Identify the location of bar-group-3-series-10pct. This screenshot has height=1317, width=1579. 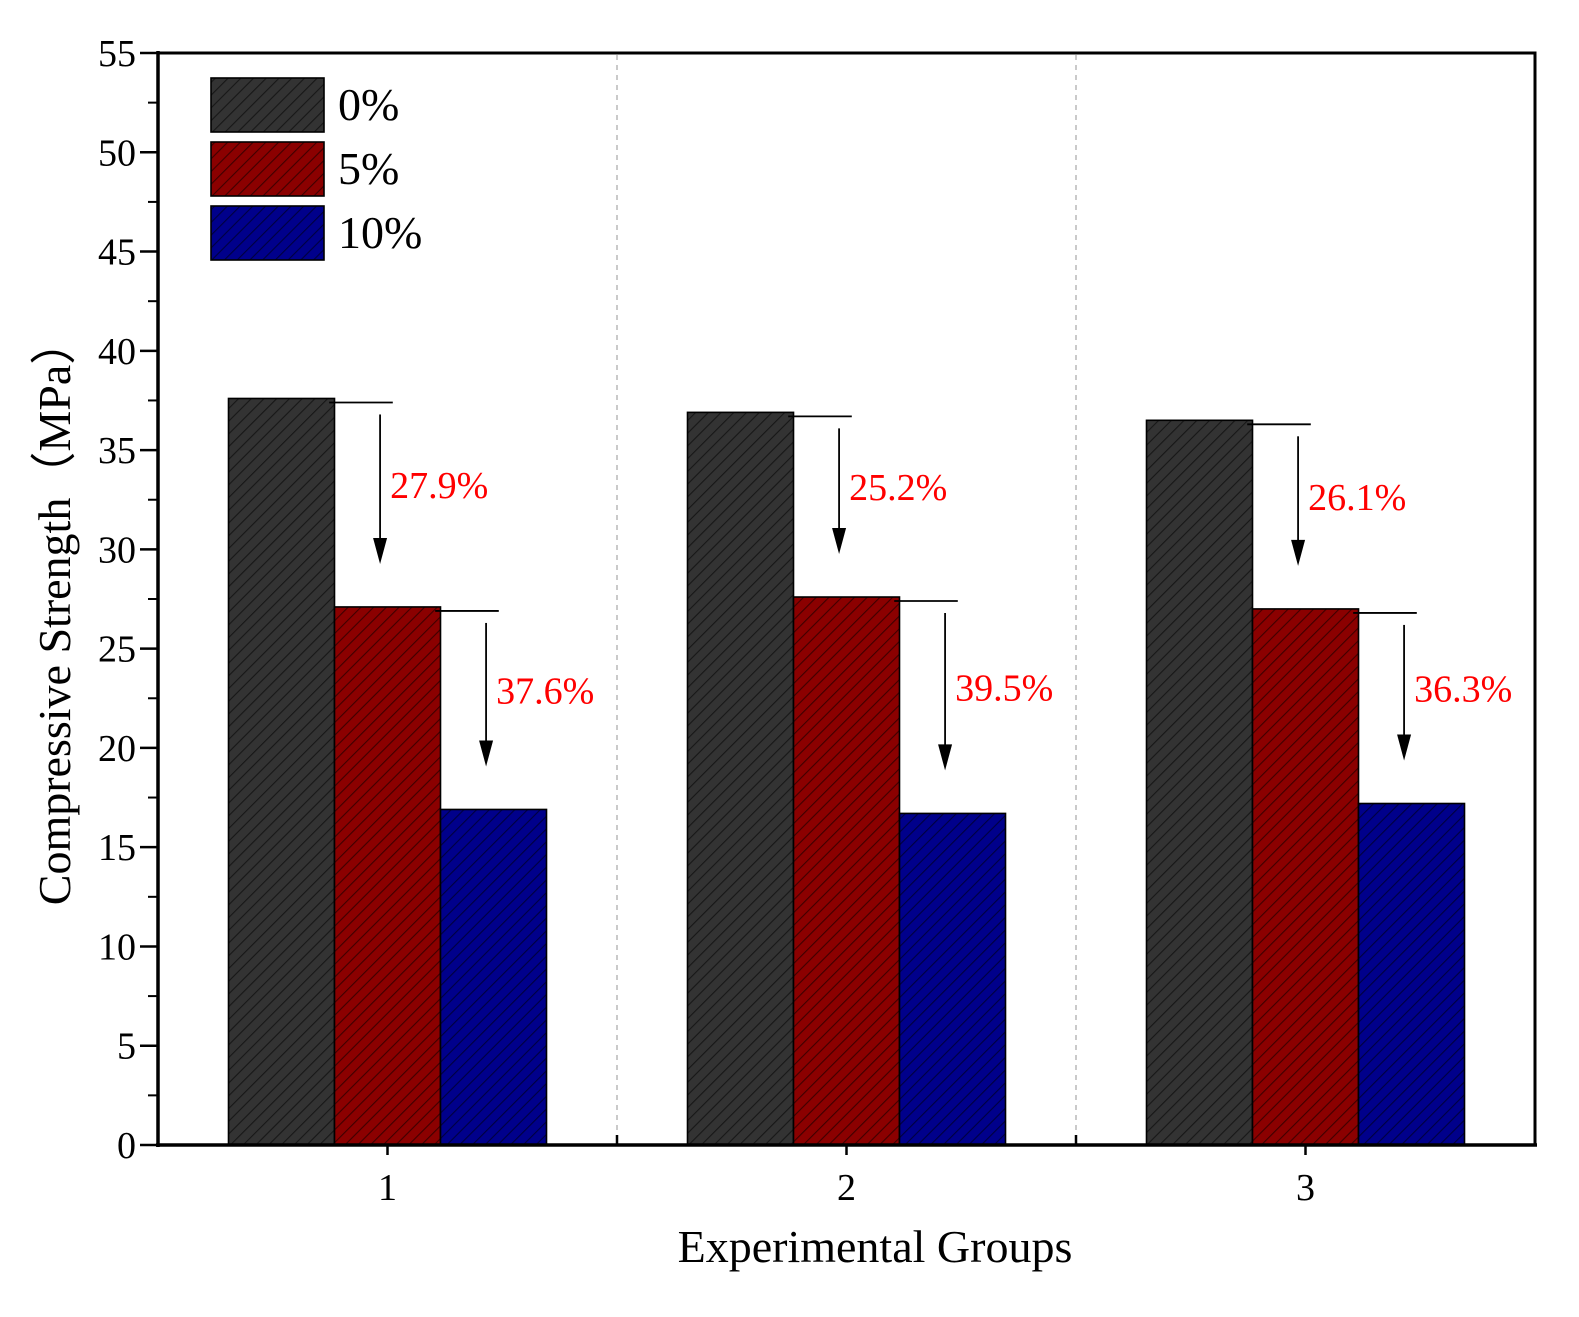
(1411, 974).